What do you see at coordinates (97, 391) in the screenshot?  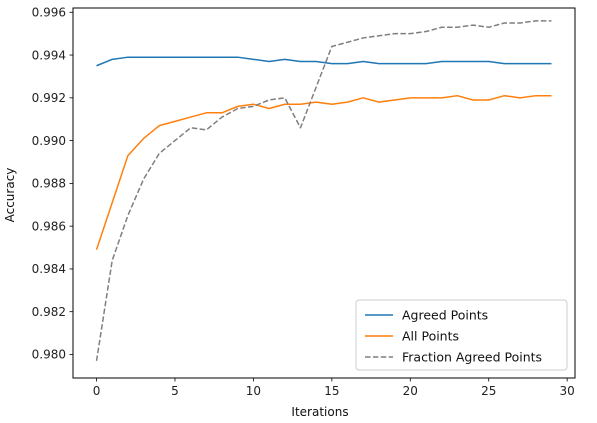 I see `x-tick-label: 0` at bounding box center [97, 391].